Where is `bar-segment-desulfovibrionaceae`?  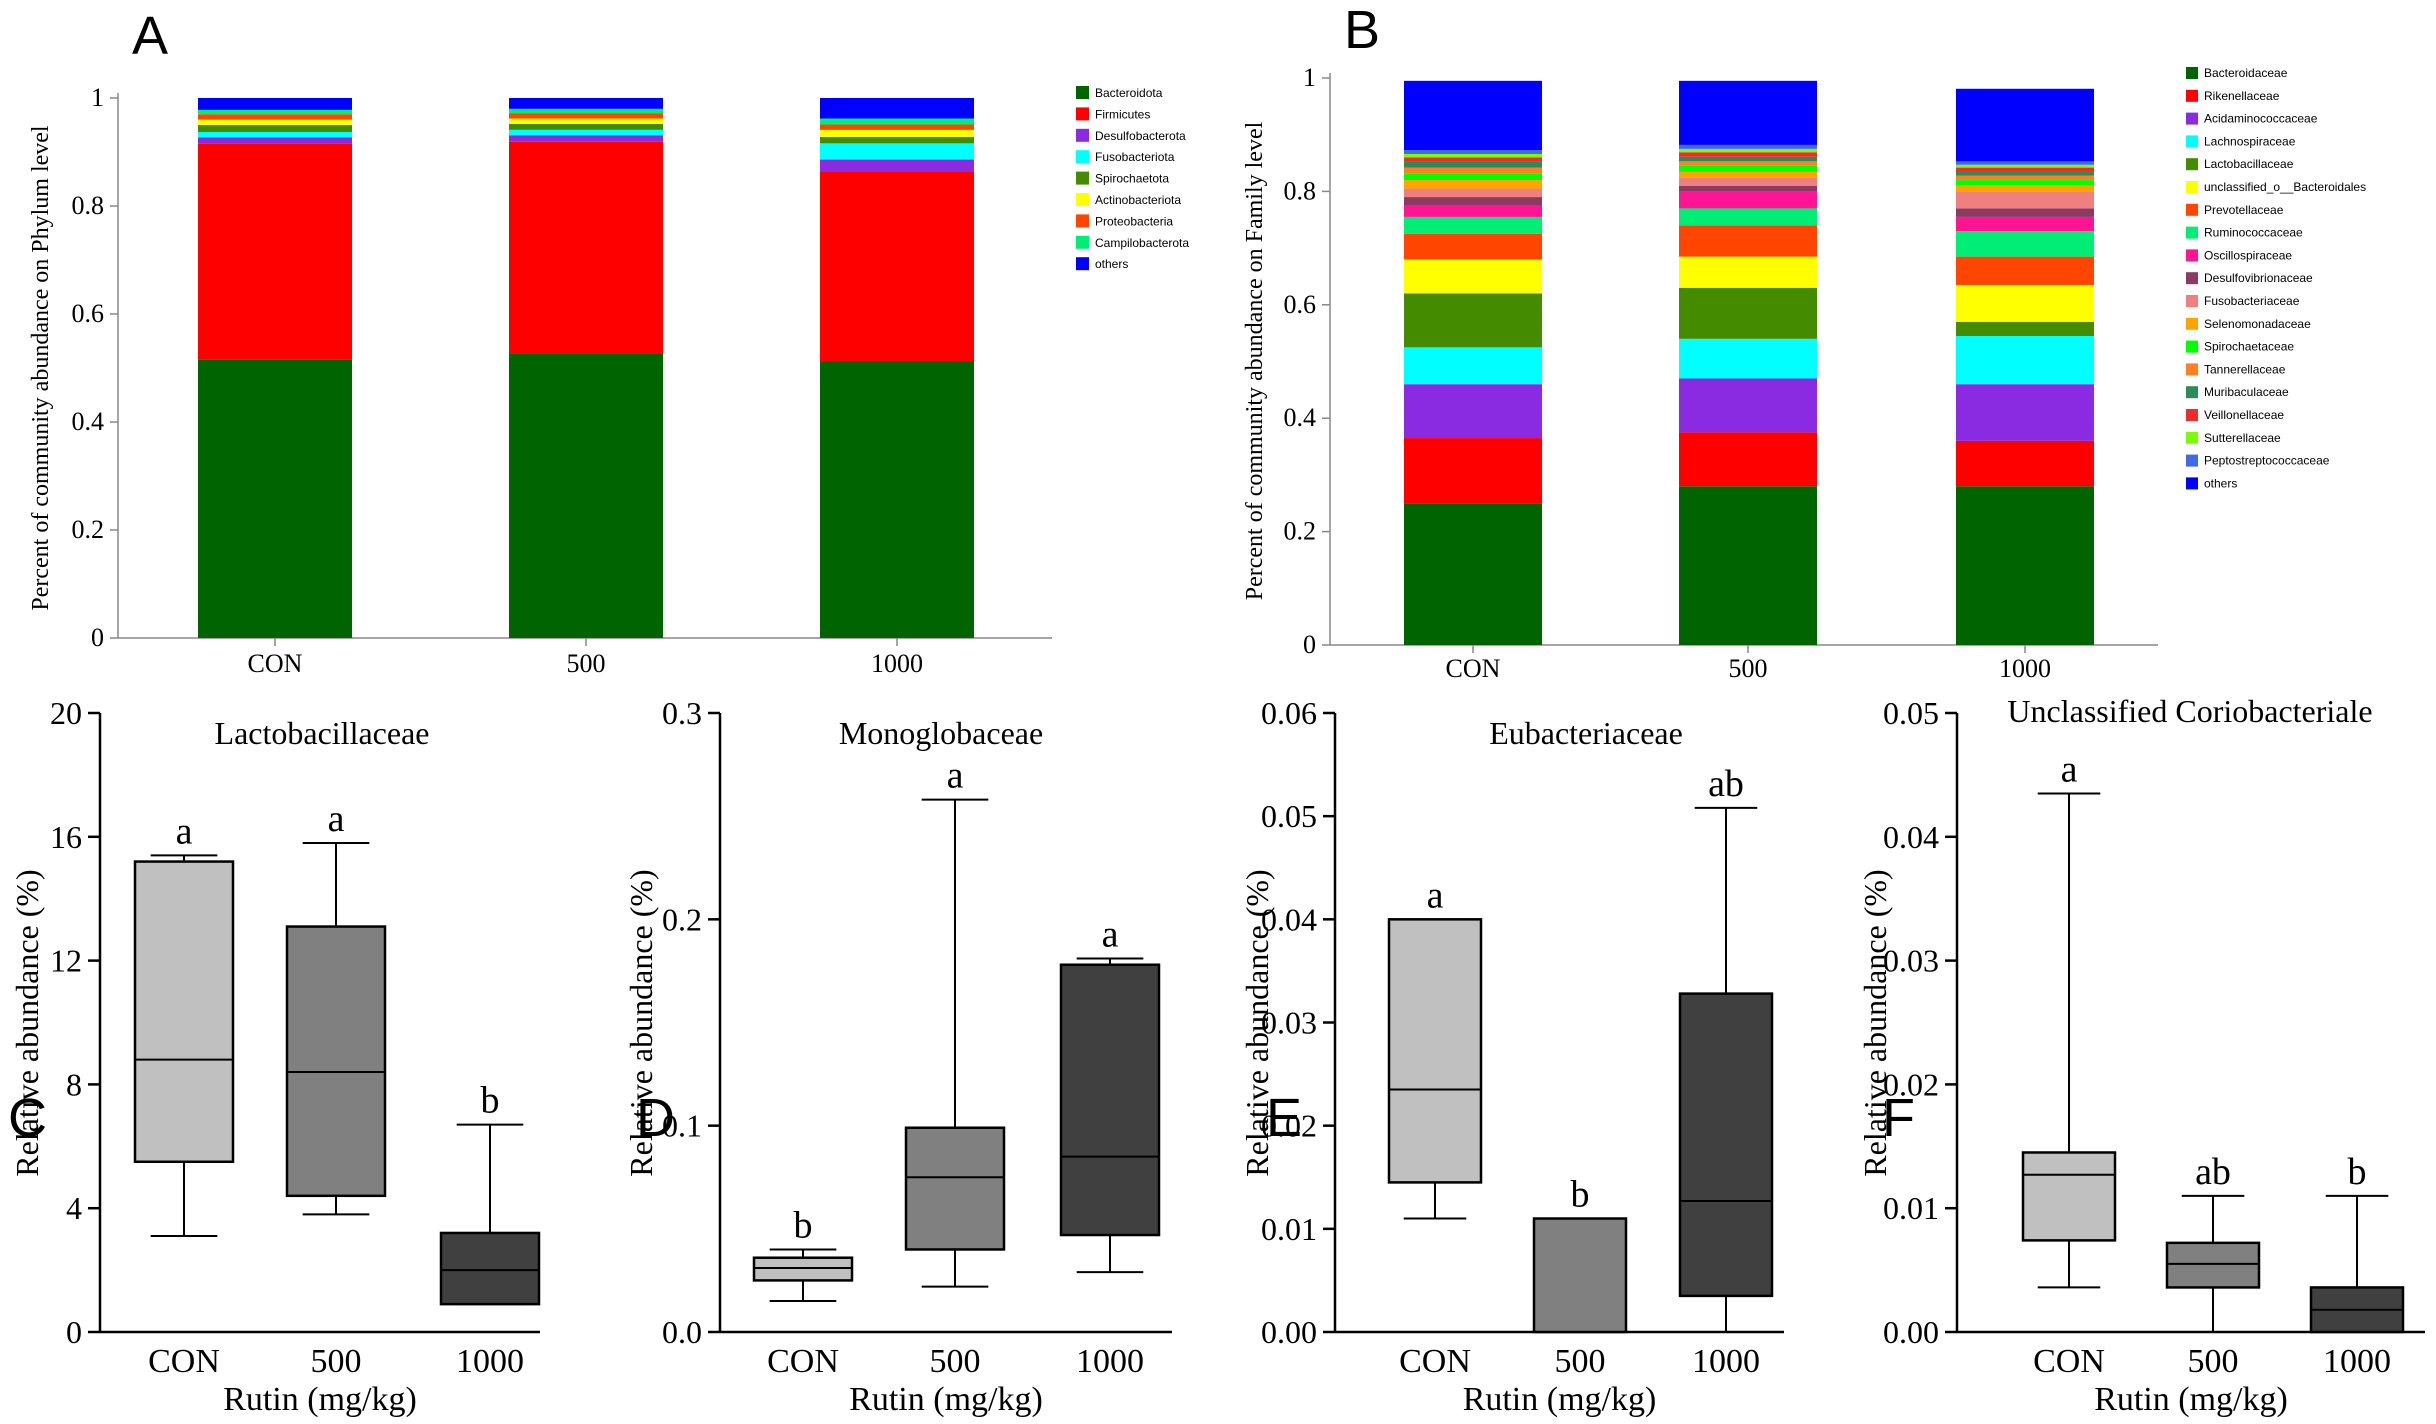
bar-segment-desulfovibrionaceae is located at coordinates (2025, 212).